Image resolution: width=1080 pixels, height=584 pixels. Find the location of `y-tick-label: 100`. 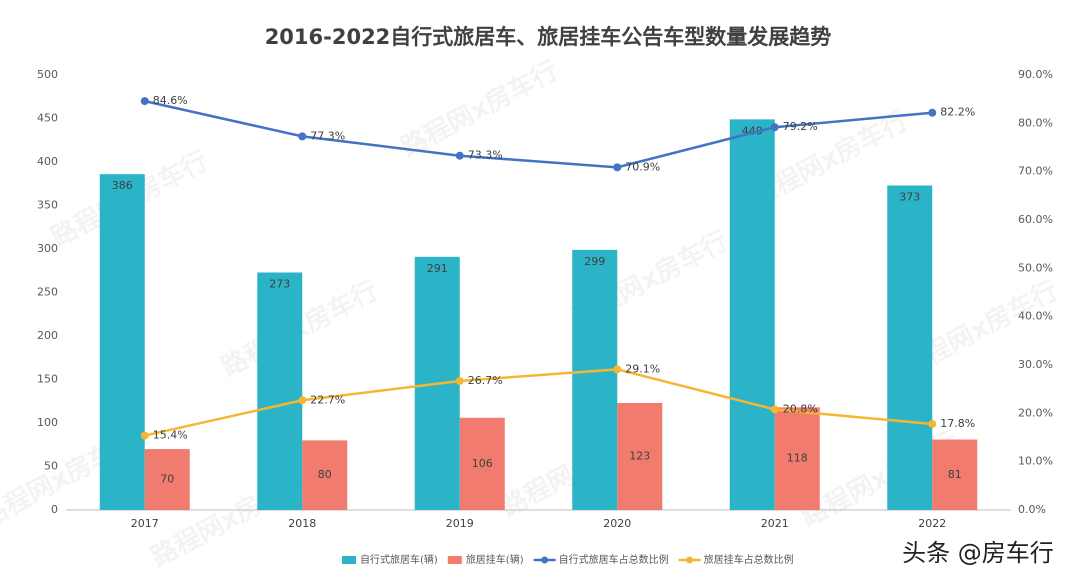

y-tick-label: 100 is located at coordinates (47, 422).